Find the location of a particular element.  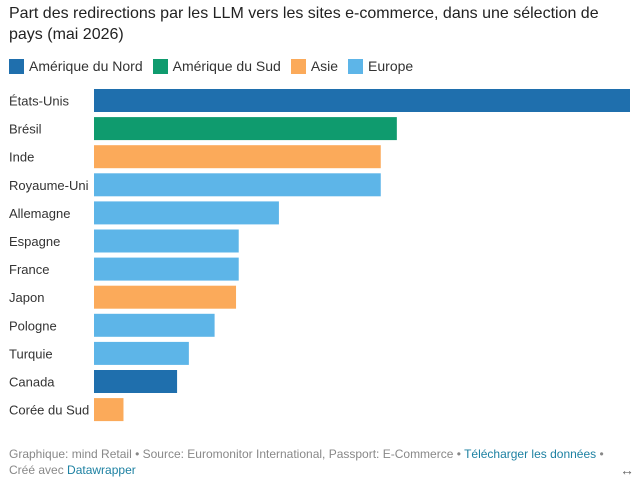

expand-icon: ↔ is located at coordinates (627, 470).